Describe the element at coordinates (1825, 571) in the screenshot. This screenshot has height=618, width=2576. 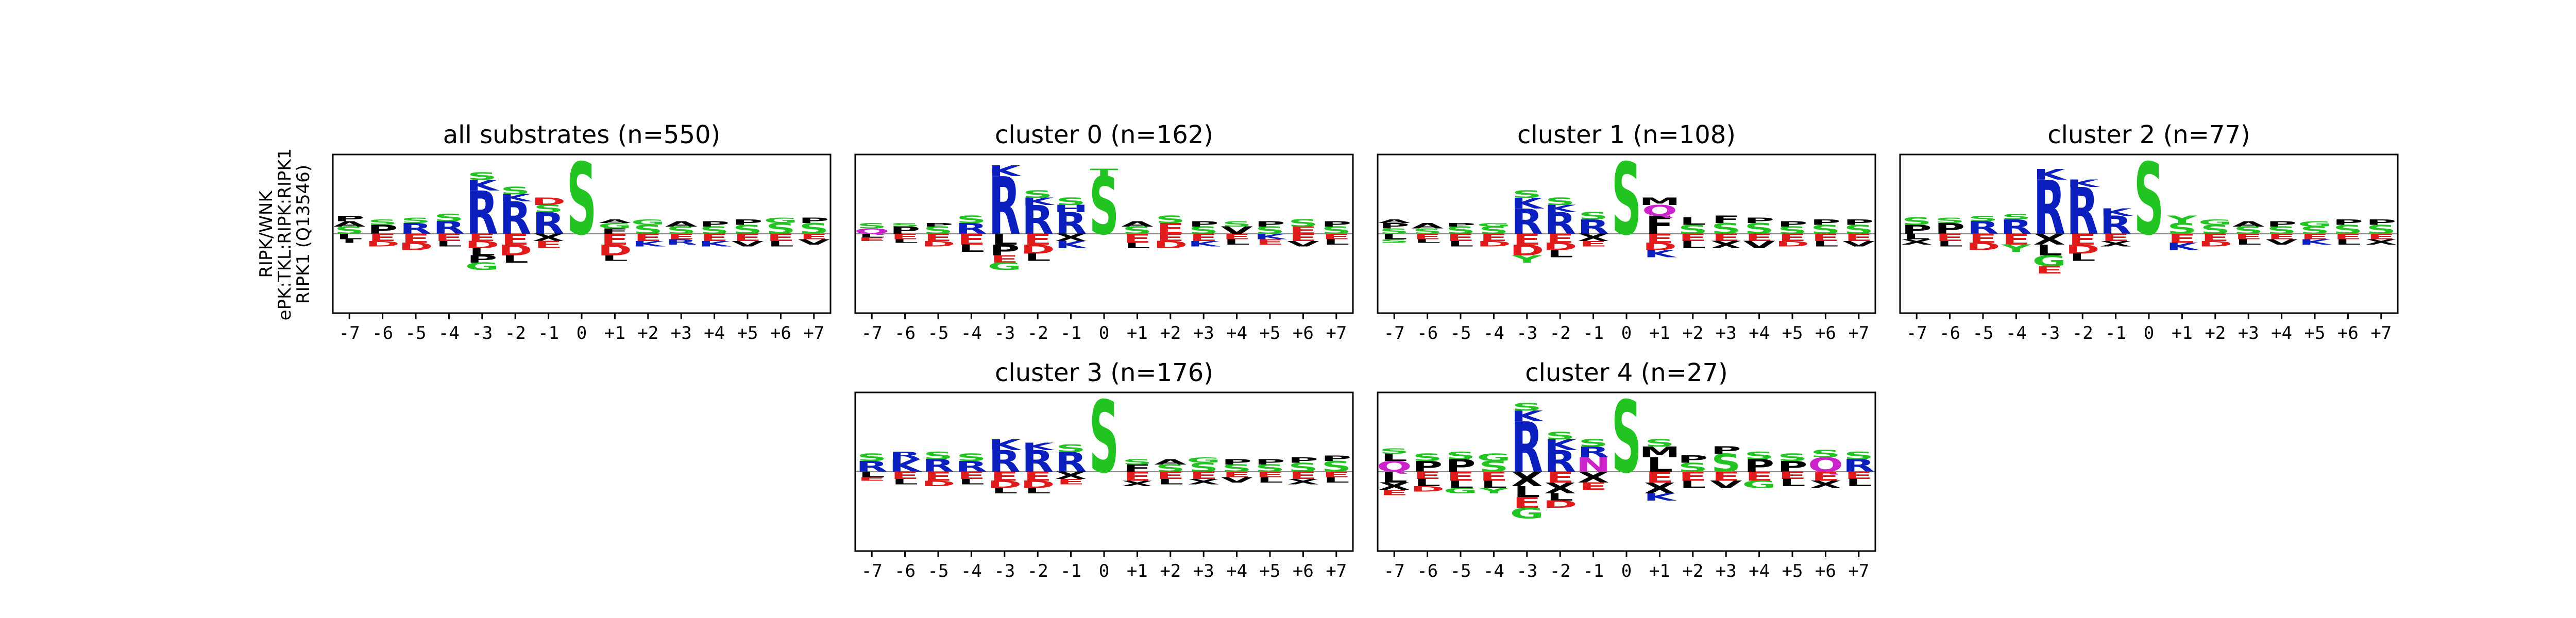
I see `x-tick-label: +6` at that location.